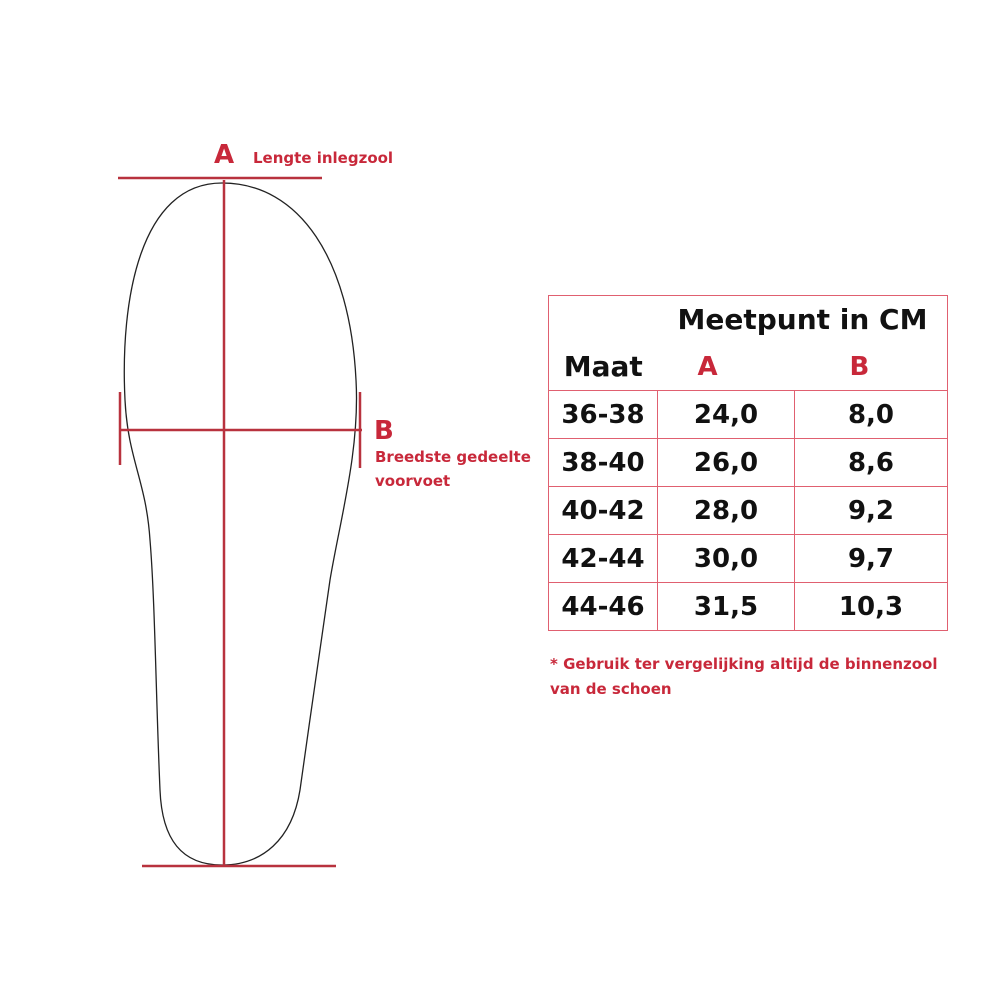 This screenshot has height=1000, width=1000. I want to click on size-cell: 44-46, so click(603, 606).